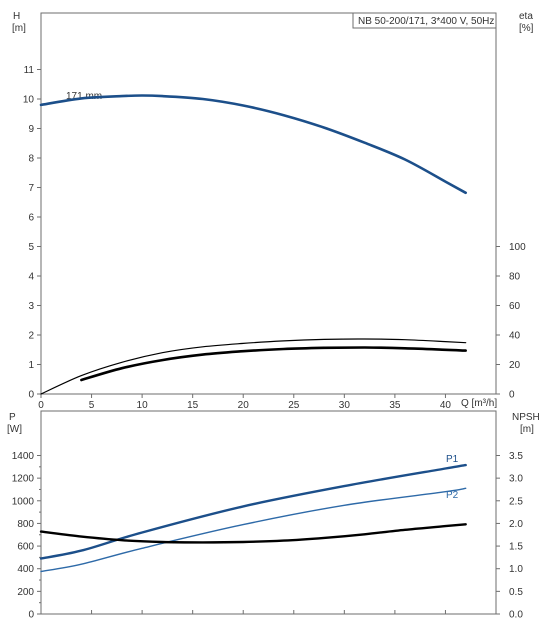  I want to click on npsh-tick-label: 2.5, so click(516, 501).